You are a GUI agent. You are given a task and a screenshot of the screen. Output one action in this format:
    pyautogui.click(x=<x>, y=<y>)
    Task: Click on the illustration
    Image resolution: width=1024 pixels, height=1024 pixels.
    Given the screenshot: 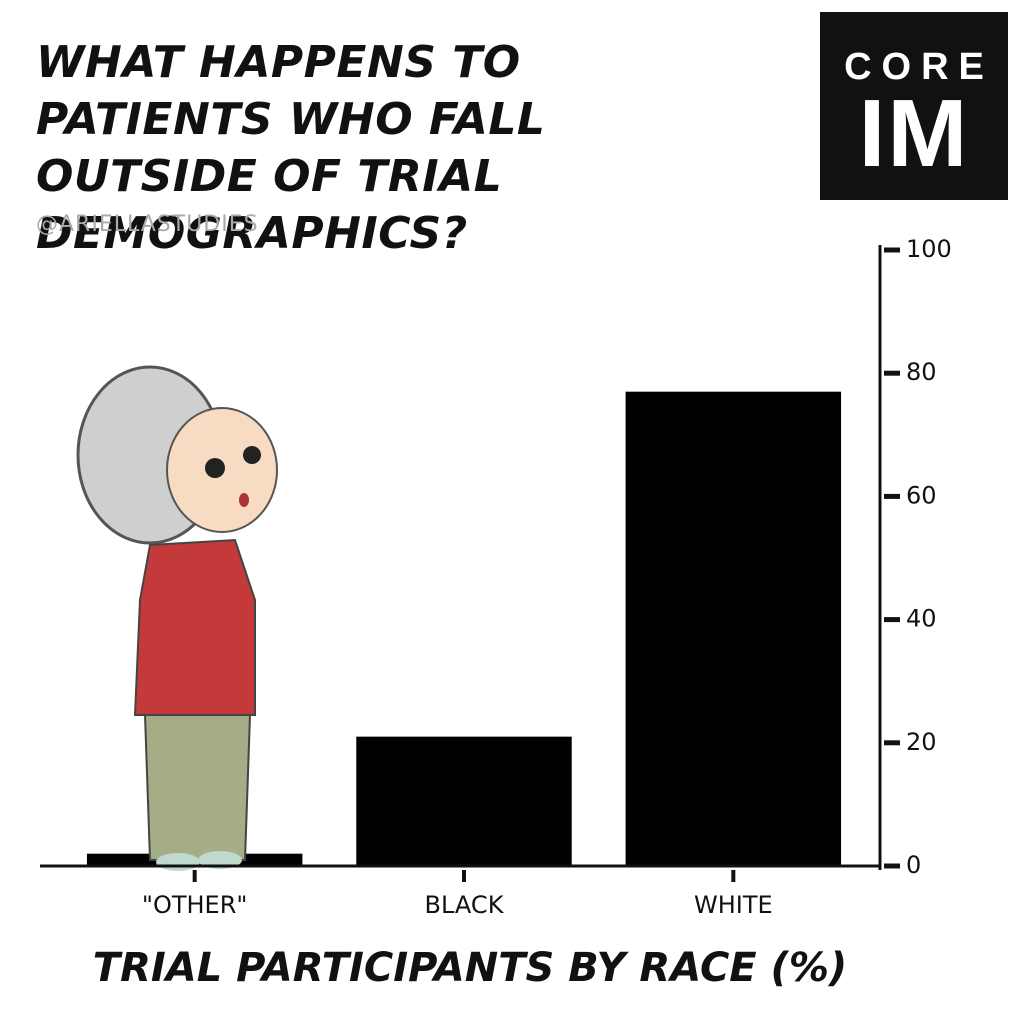 What is the action you would take?
    pyautogui.click(x=177, y=618)
    